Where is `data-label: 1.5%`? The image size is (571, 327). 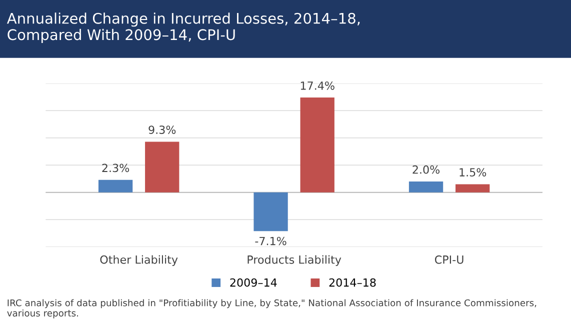
data-label: 1.5% is located at coordinates (473, 172).